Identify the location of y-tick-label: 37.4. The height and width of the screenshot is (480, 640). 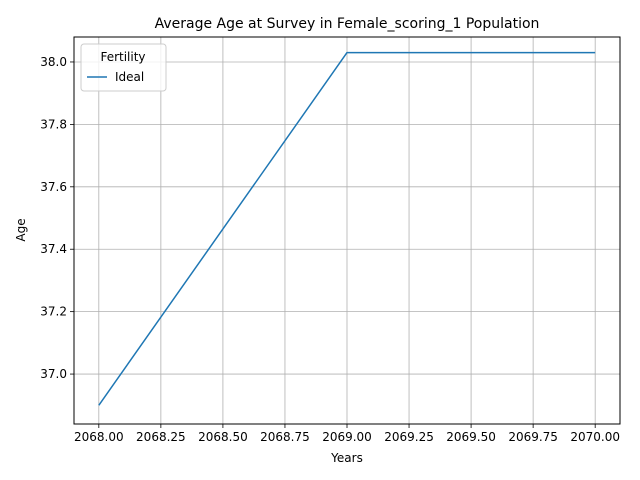
(53, 249).